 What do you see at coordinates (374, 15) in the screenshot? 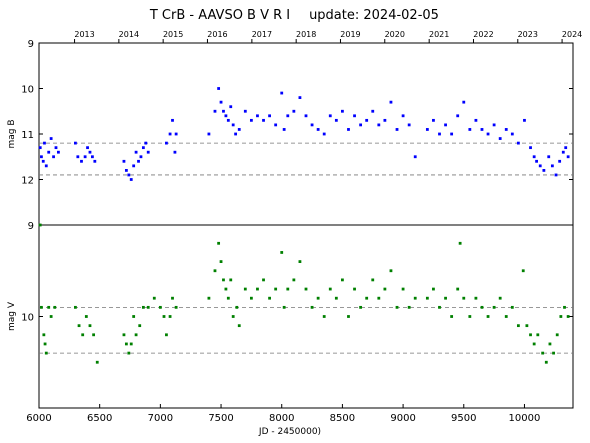
I see `update-label: update: 2024-02-05` at bounding box center [374, 15].